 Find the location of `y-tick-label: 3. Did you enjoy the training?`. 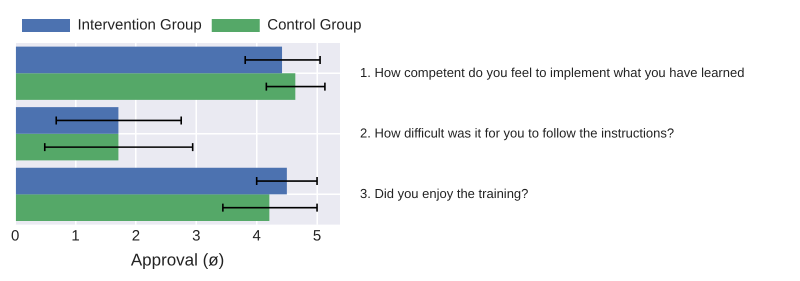

y-tick-label: 3. Did you enjoy the training? is located at coordinates (444, 193).